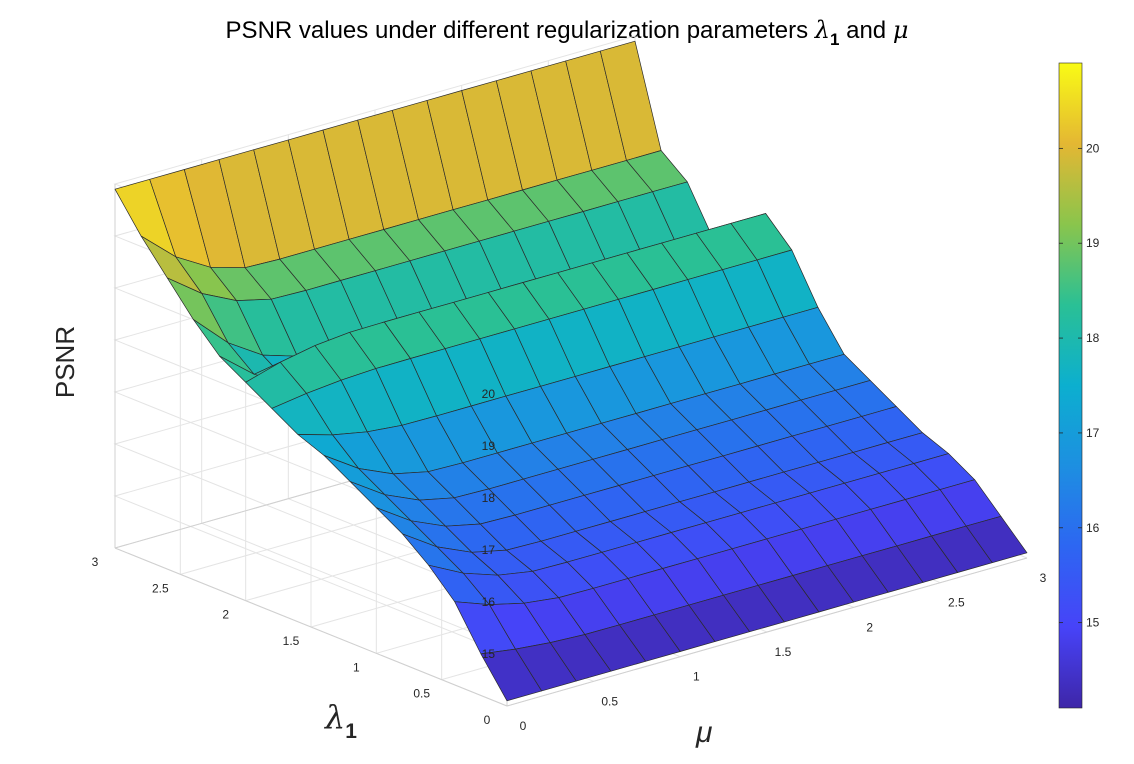  What do you see at coordinates (489, 602) in the screenshot?
I see `z-tick-label: 16` at bounding box center [489, 602].